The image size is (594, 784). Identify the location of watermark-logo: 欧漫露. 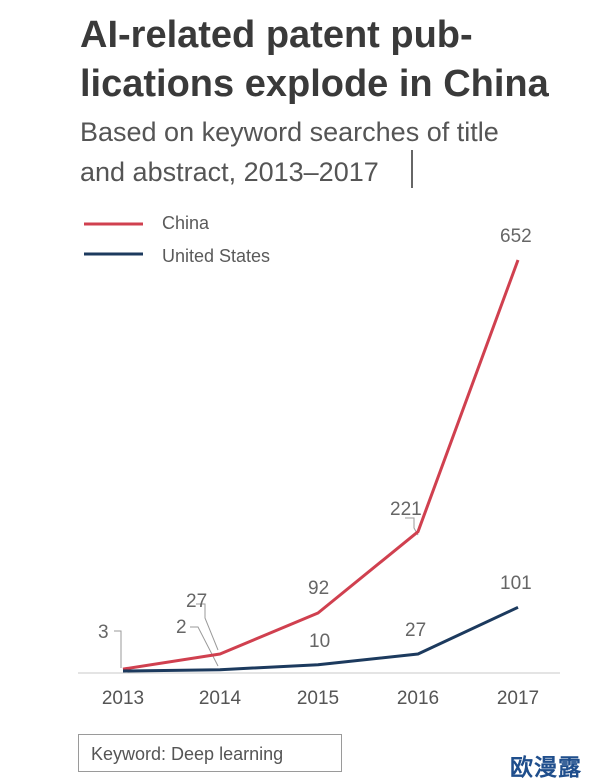
(546, 768).